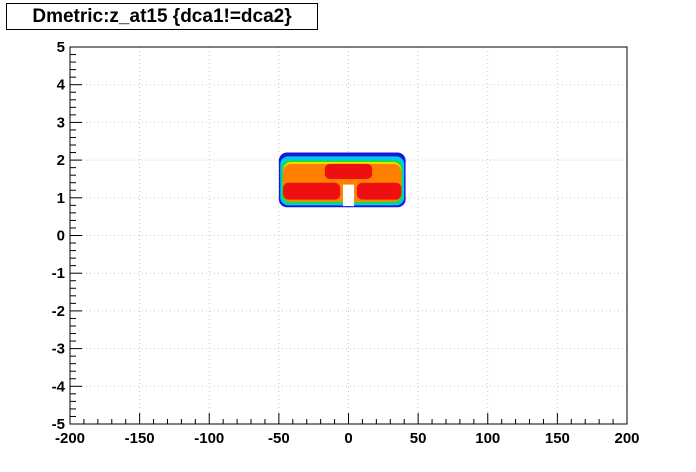 This screenshot has width=696, height=472. What do you see at coordinates (61, 236) in the screenshot?
I see `y-tick-label: 0` at bounding box center [61, 236].